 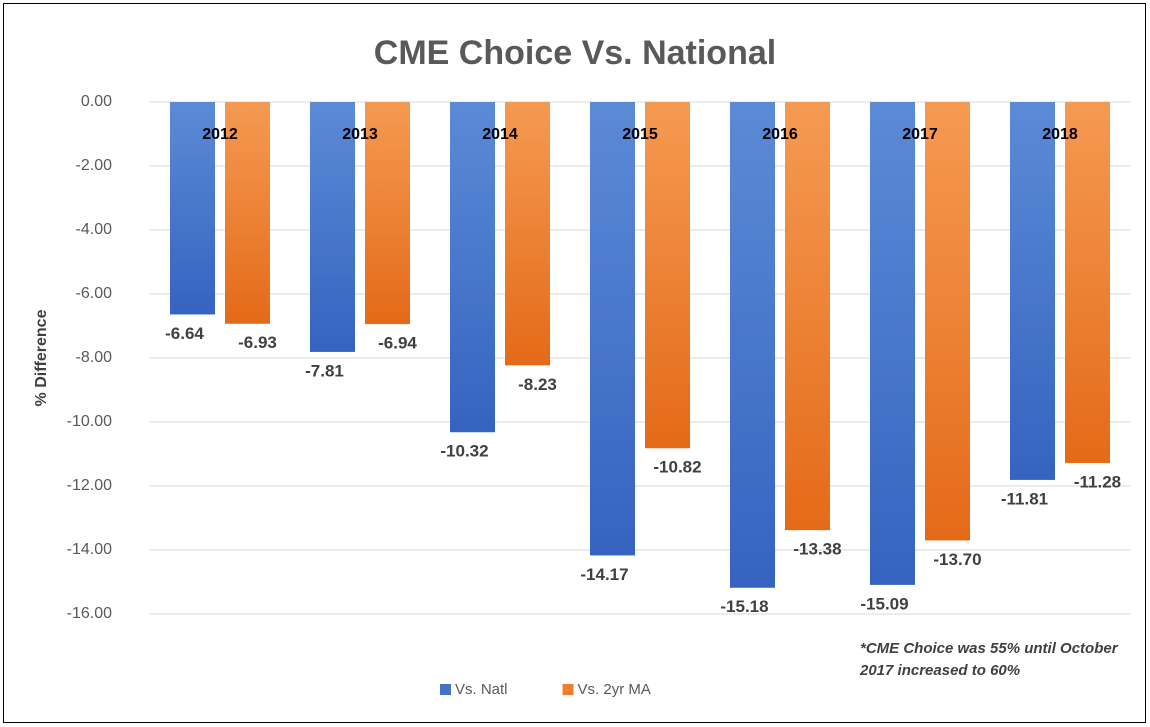 I want to click on data-label: -8.23, so click(x=537, y=384).